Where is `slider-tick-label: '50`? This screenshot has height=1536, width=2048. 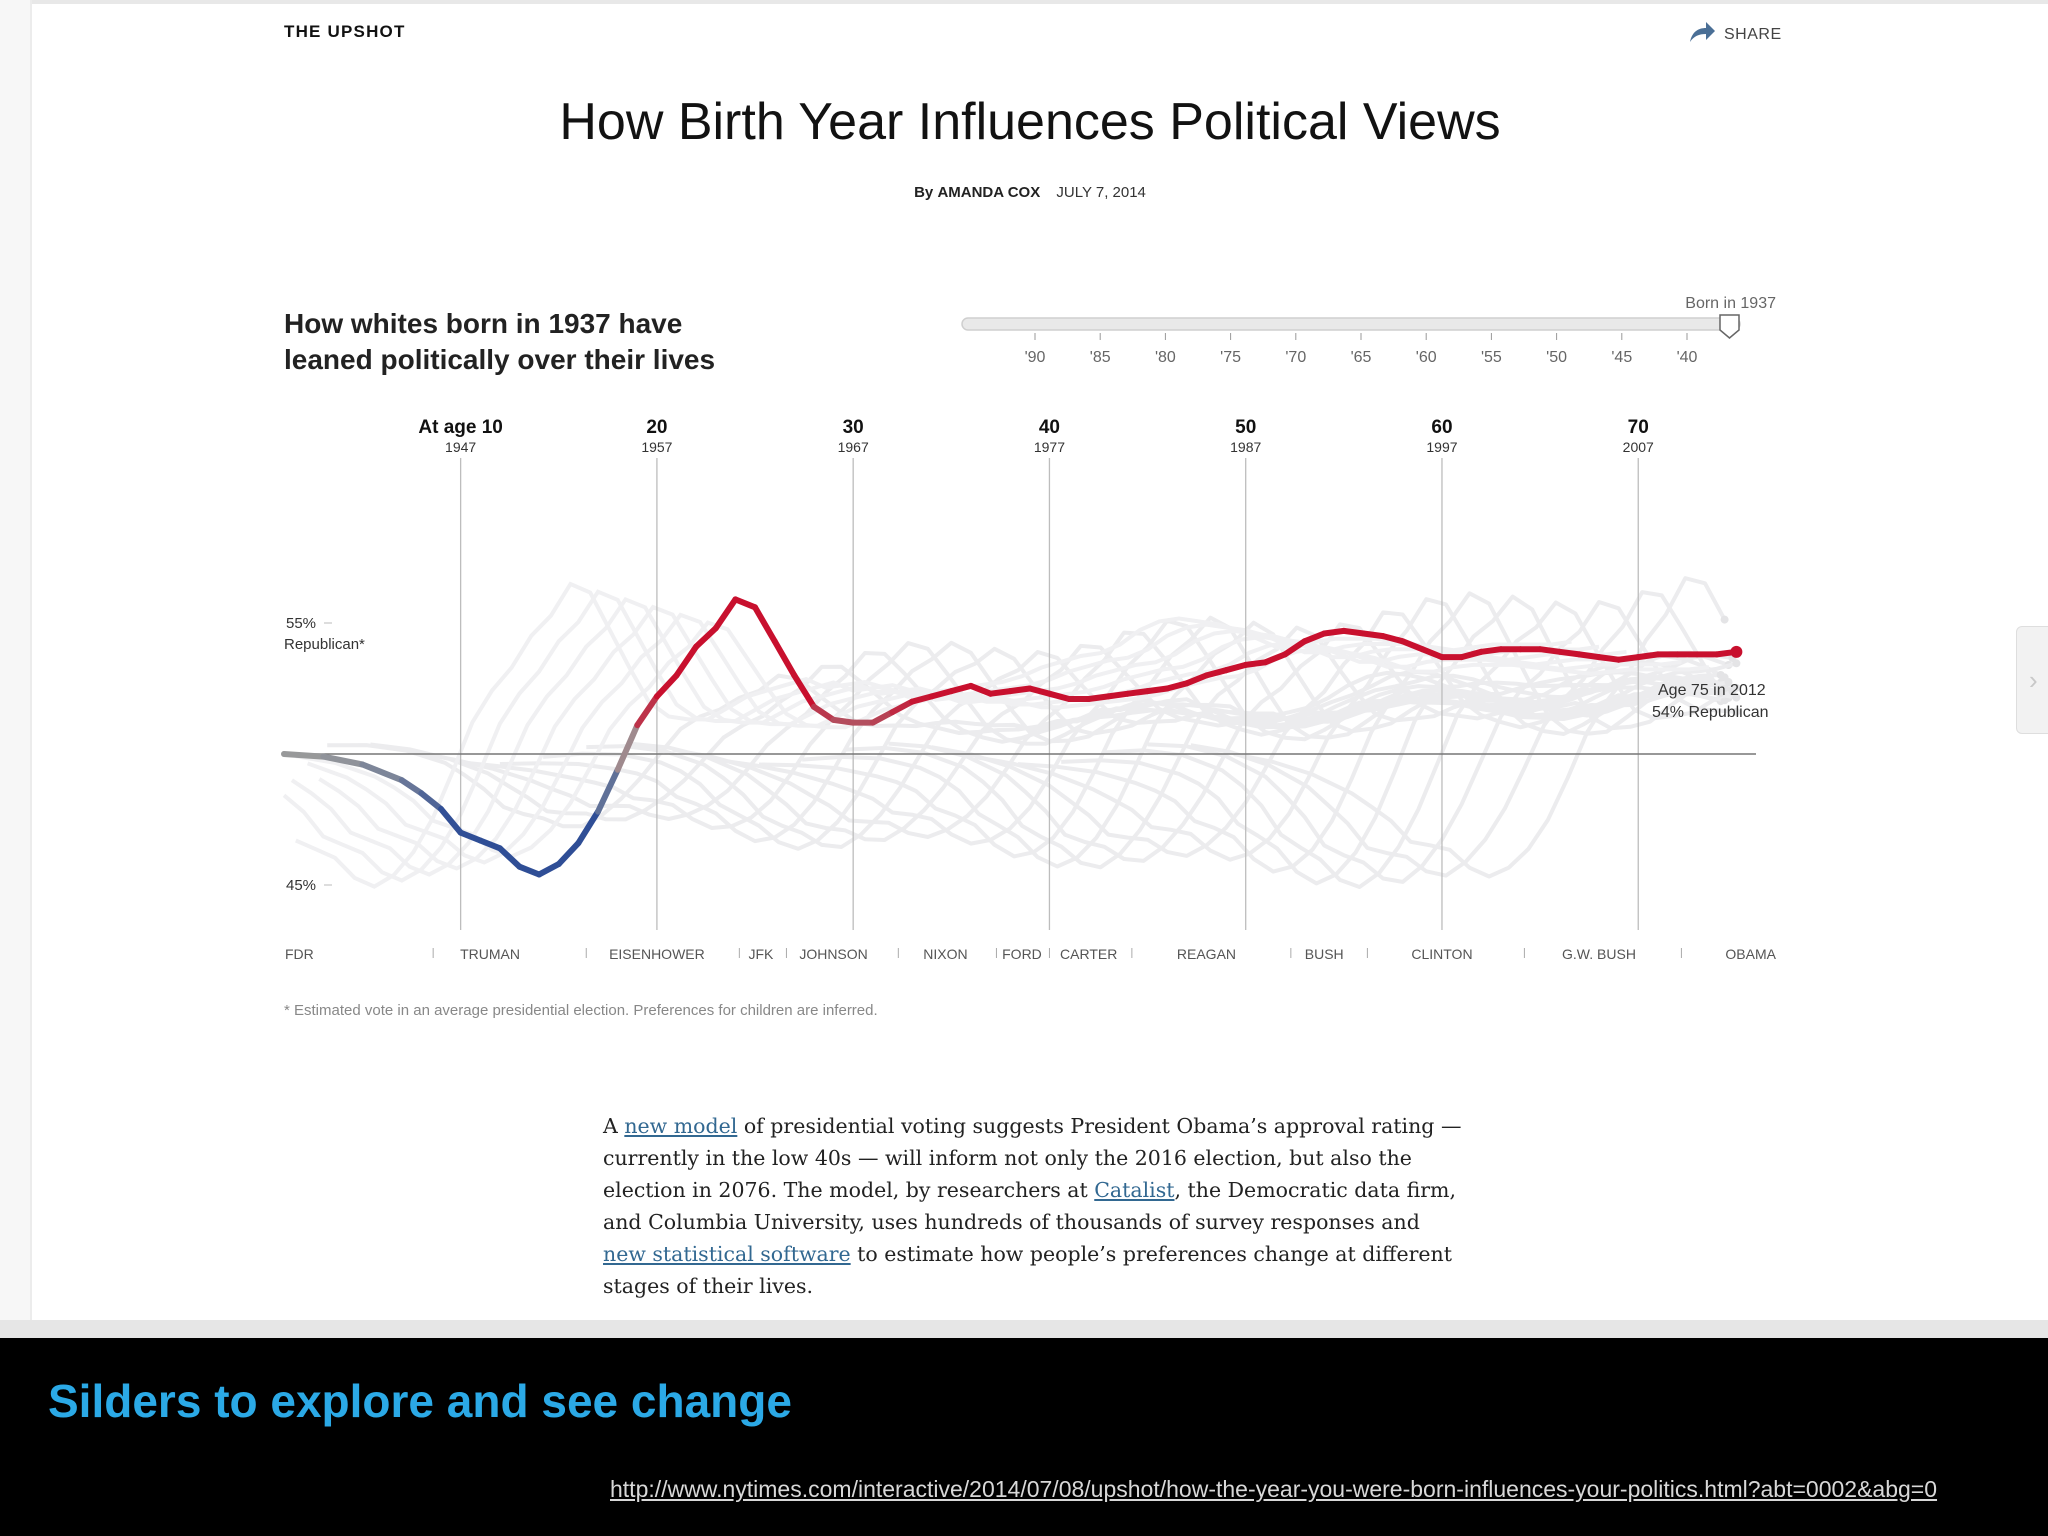 slider-tick-label: '50 is located at coordinates (1556, 357).